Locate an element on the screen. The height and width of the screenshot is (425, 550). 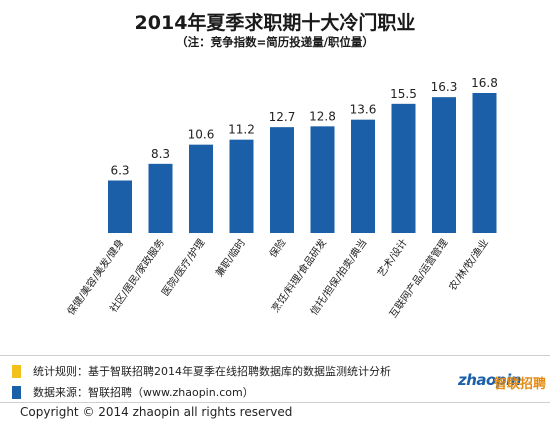
data-label-5: 12.7 is located at coordinates (282, 117).